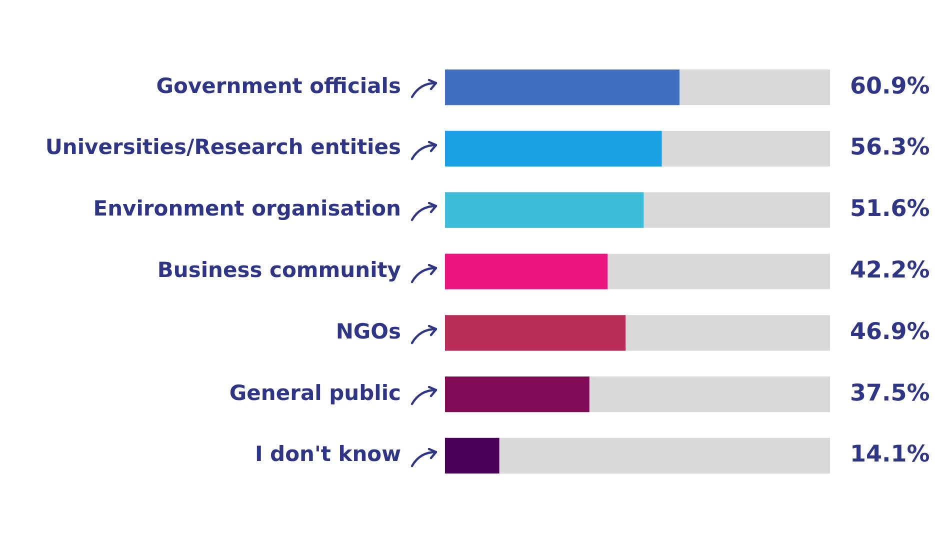 The width and height of the screenshot is (935, 543). I want to click on y-tick-label: Business community, so click(279, 270).